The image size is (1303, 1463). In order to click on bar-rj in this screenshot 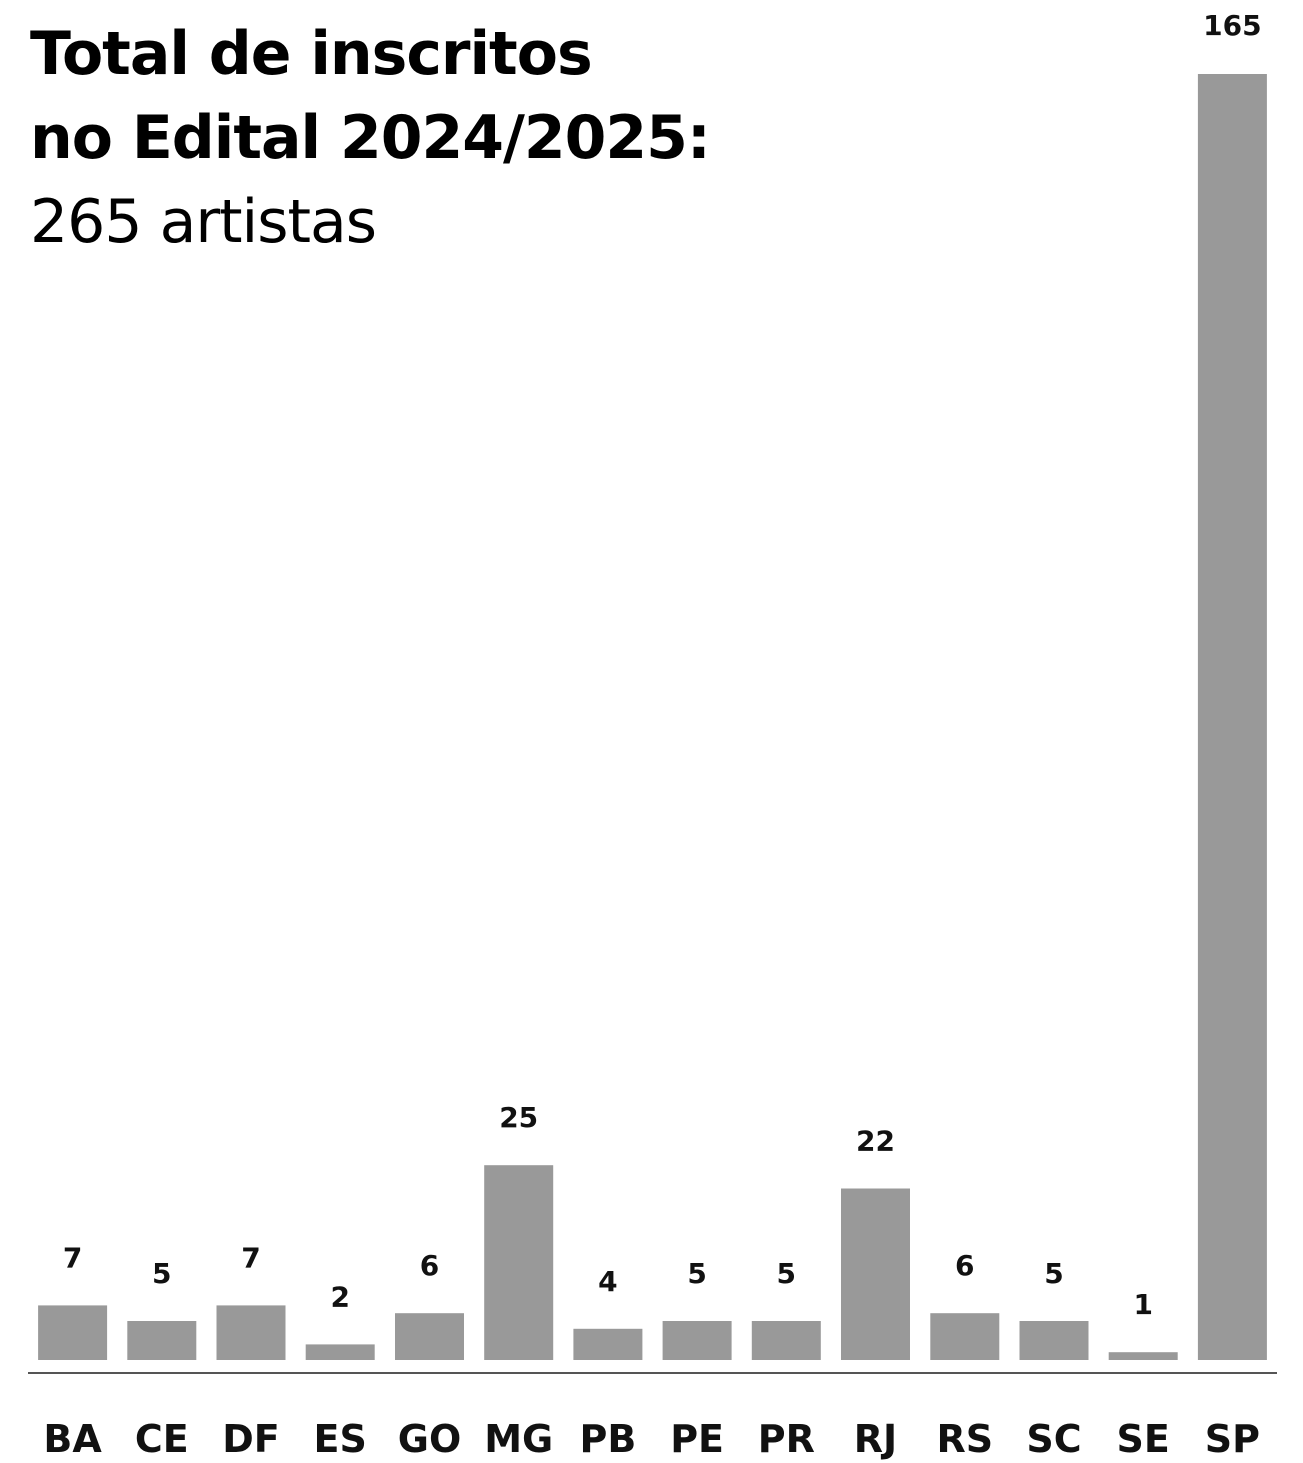, I will do `click(875, 1274)`.